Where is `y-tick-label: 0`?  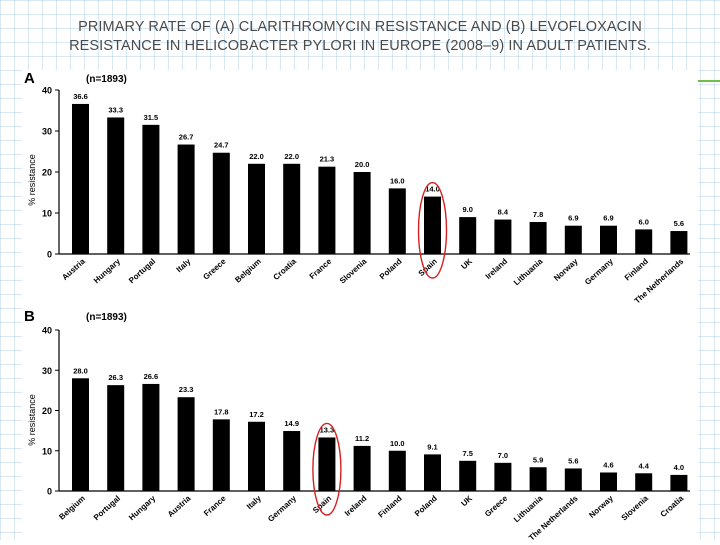
y-tick-label: 0 is located at coordinates (49, 492).